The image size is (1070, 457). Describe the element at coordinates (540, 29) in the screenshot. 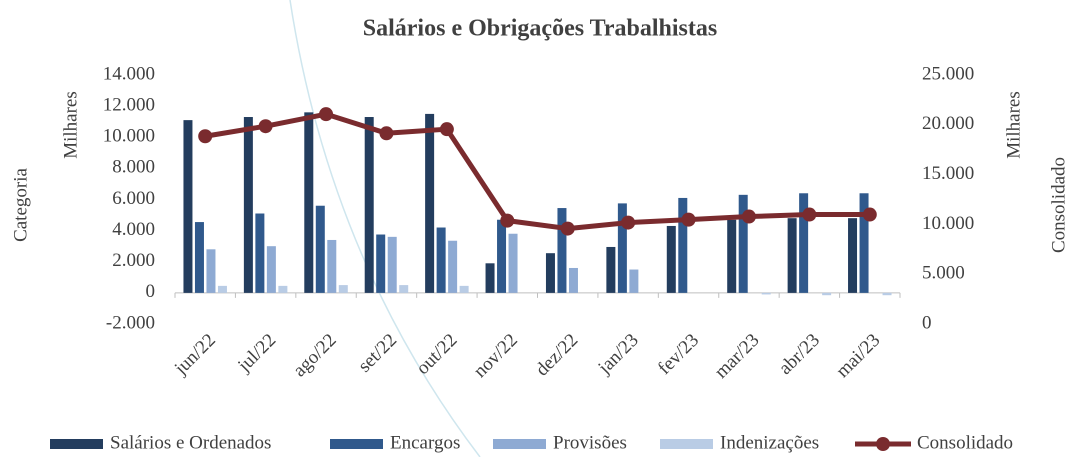

I see `chart-title: Salários e Obrigações Trabalhistas` at that location.